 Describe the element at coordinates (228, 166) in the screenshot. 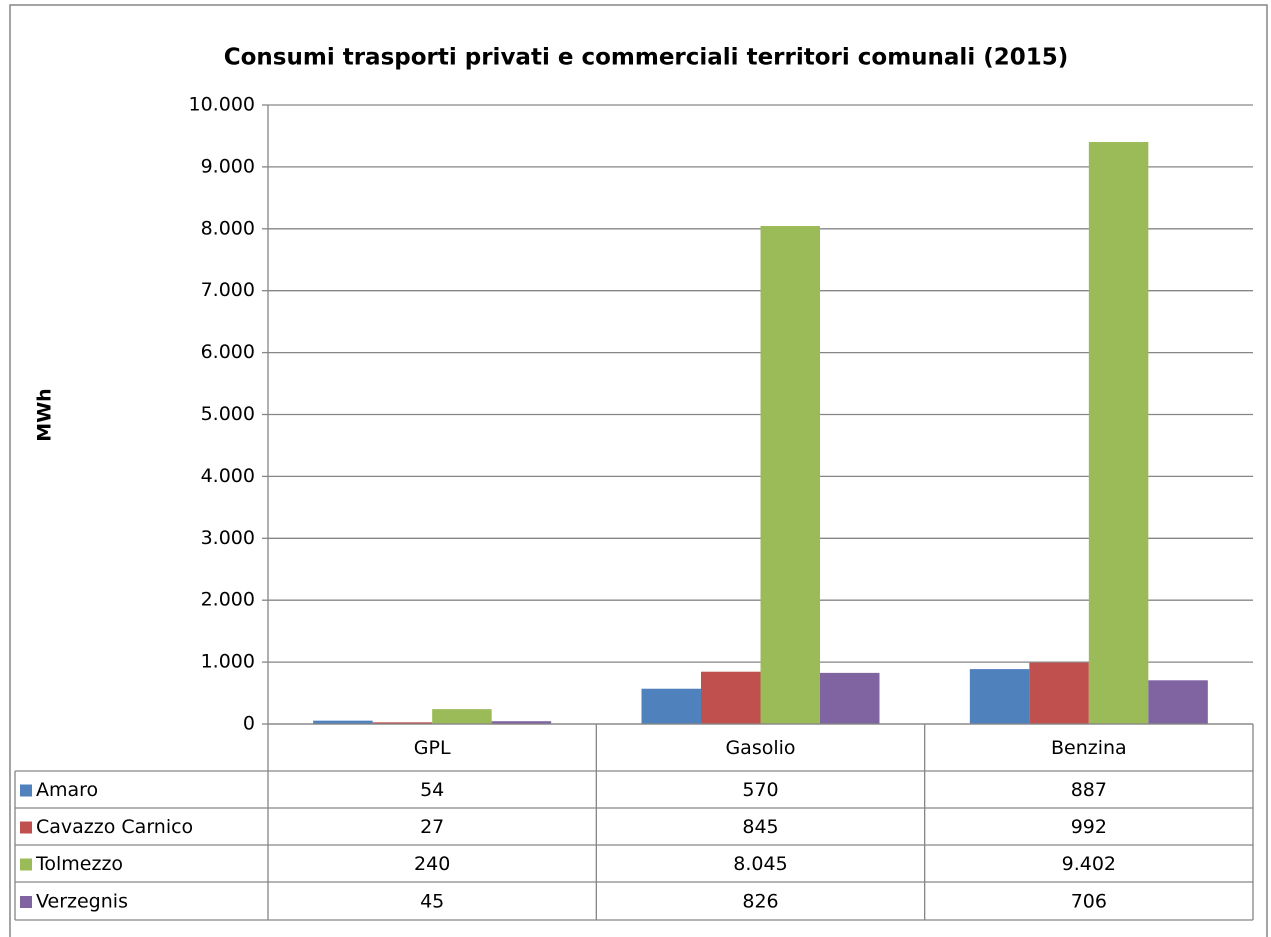

I see `y-tick-label: 9.000` at that location.